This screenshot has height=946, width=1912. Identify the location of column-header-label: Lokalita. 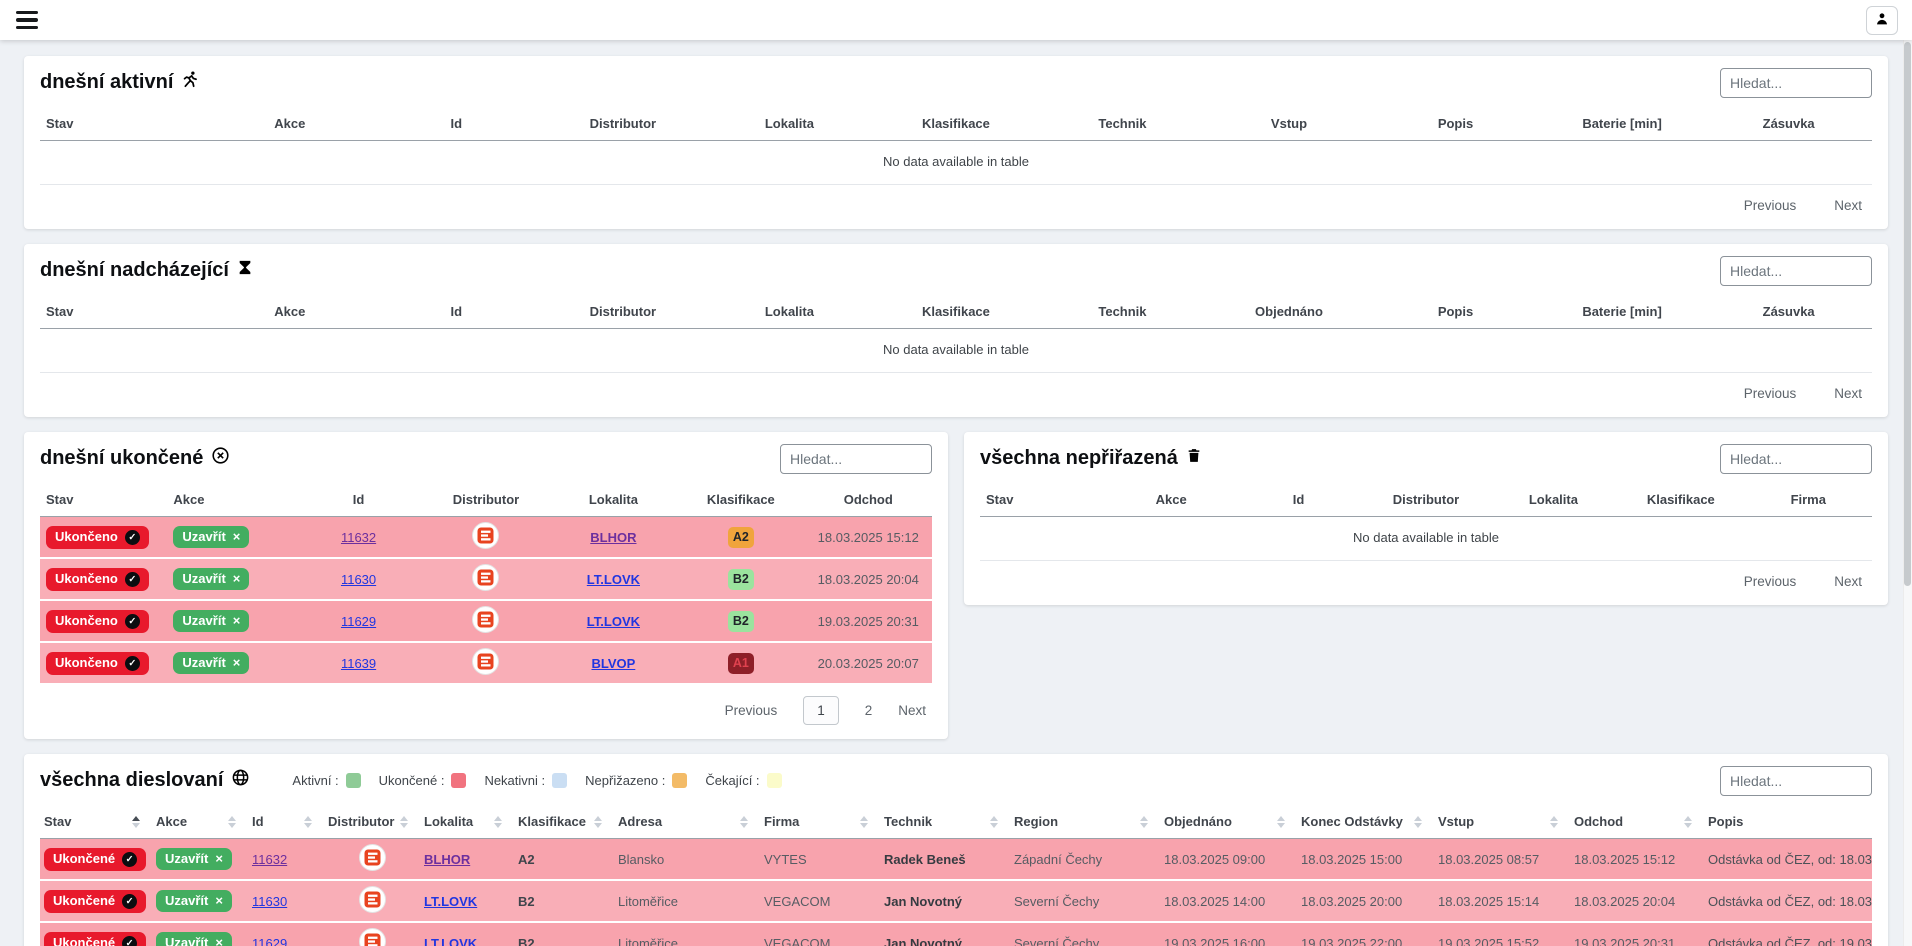
(449, 821).